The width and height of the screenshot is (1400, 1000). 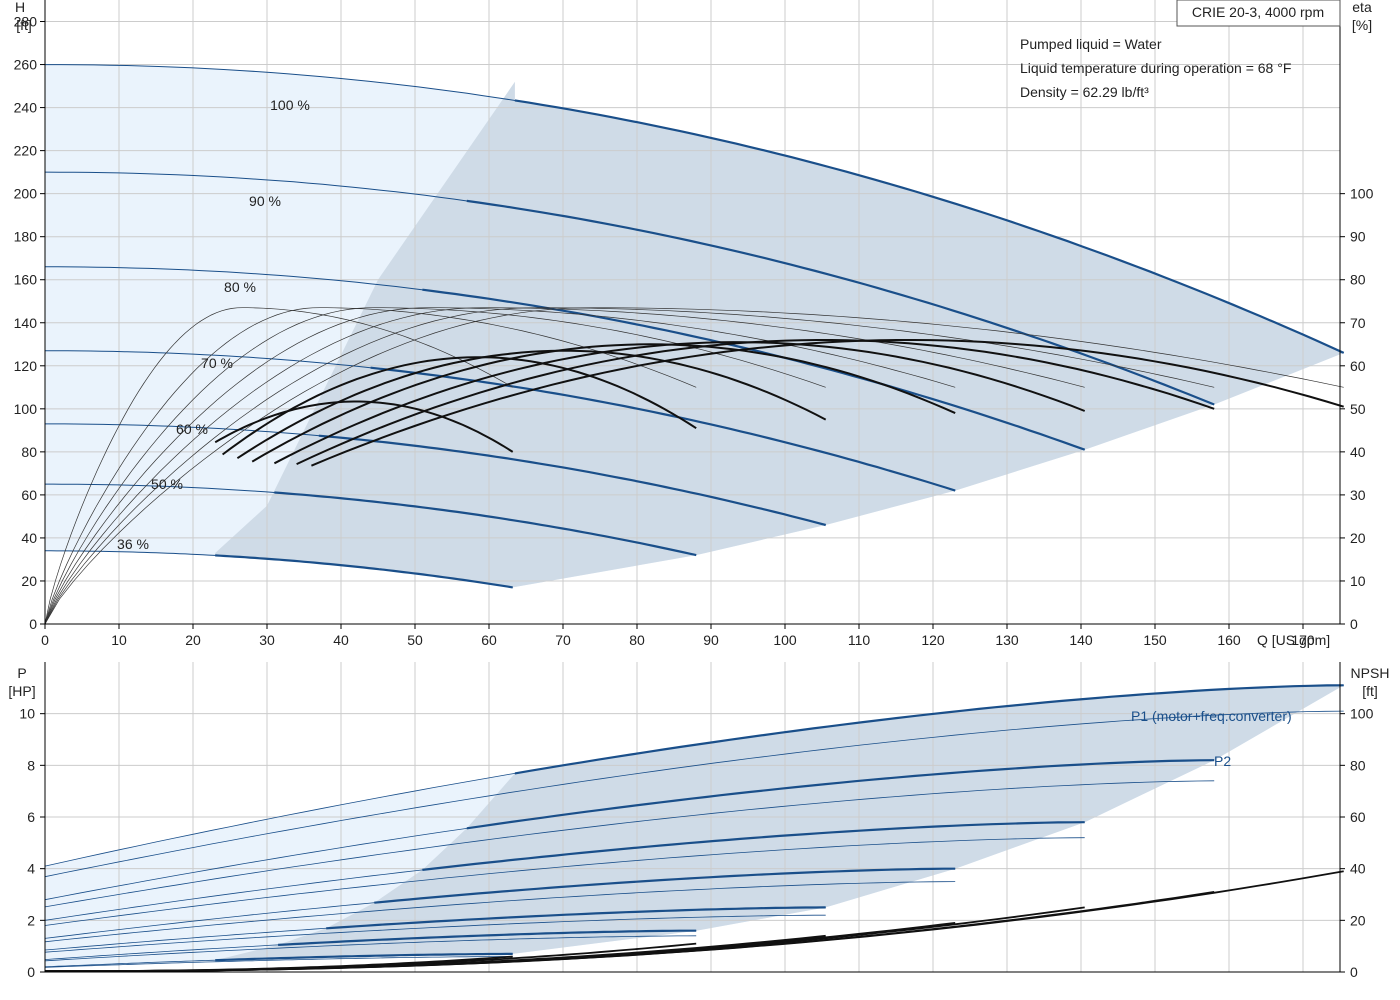 I want to click on npsh-curve, so click(x=279, y=964).